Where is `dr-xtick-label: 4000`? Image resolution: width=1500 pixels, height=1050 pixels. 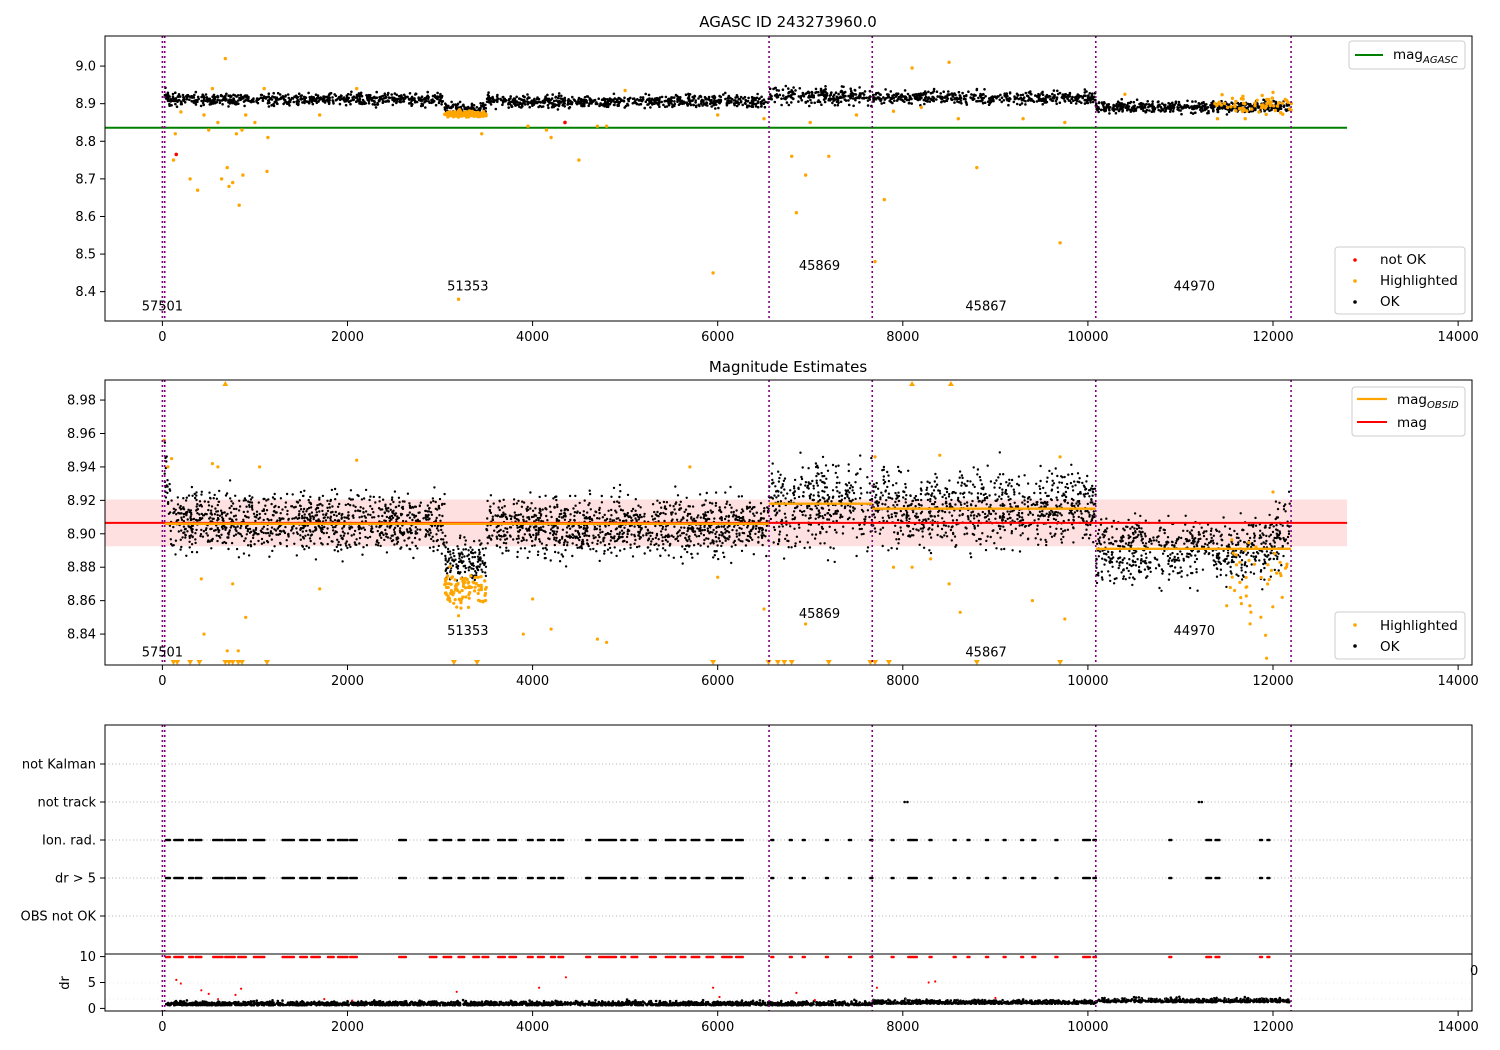 dr-xtick-label: 4000 is located at coordinates (532, 1027).